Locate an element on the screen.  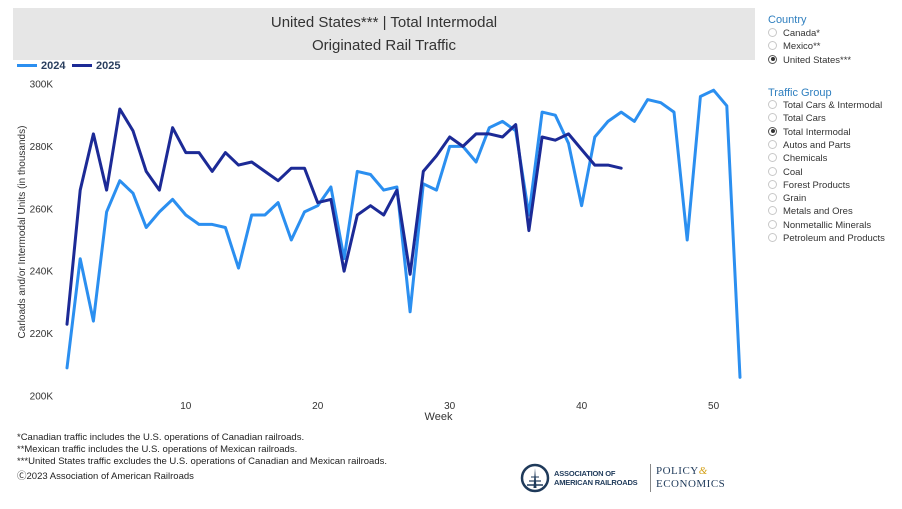
logo-divider is located at coordinates (650, 478).